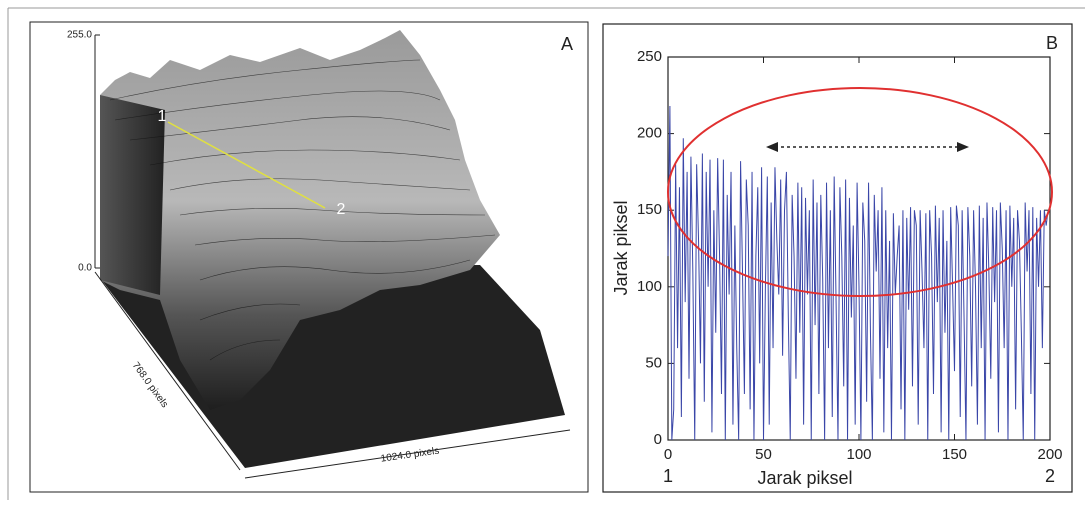 The width and height of the screenshot is (1091, 507). Describe the element at coordinates (649, 56) in the screenshot. I see `y-tick-label: 250` at that location.